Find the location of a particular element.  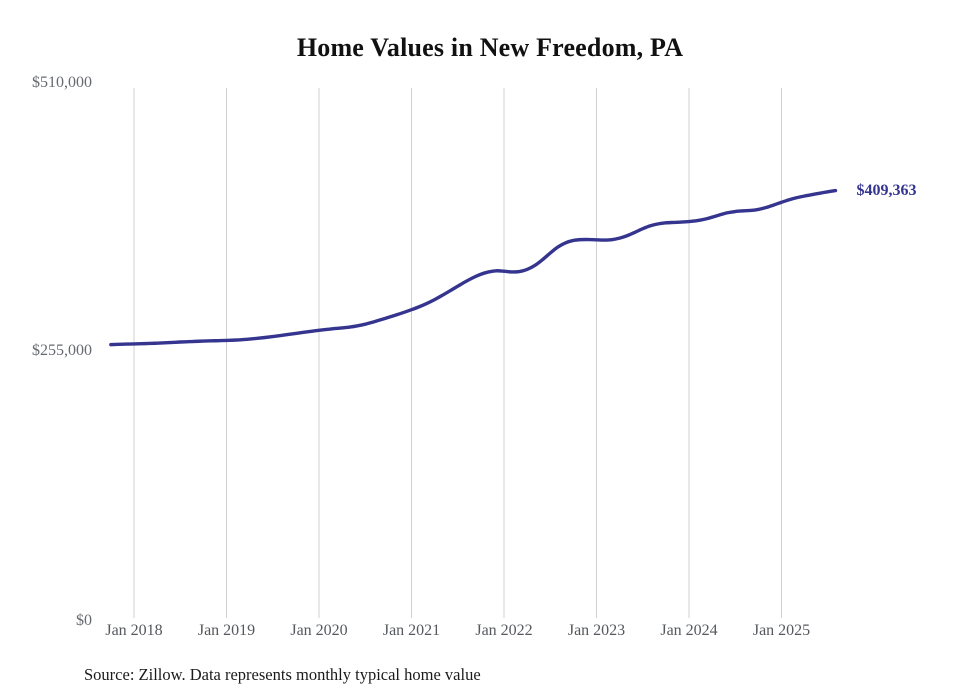

x-axis-tick-label: Jan 2020 is located at coordinates (319, 630).